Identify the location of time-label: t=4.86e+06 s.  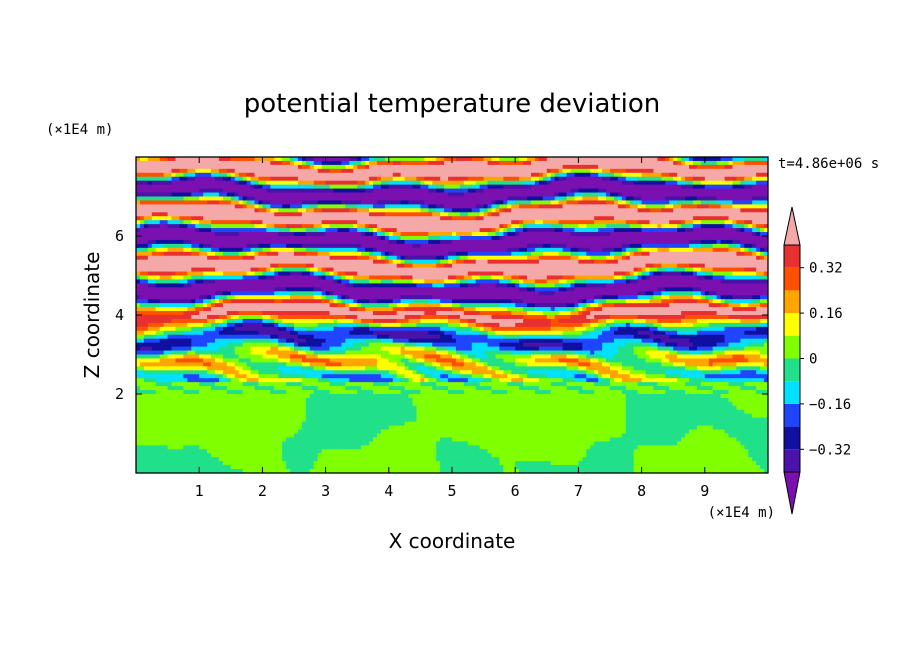
(828, 164).